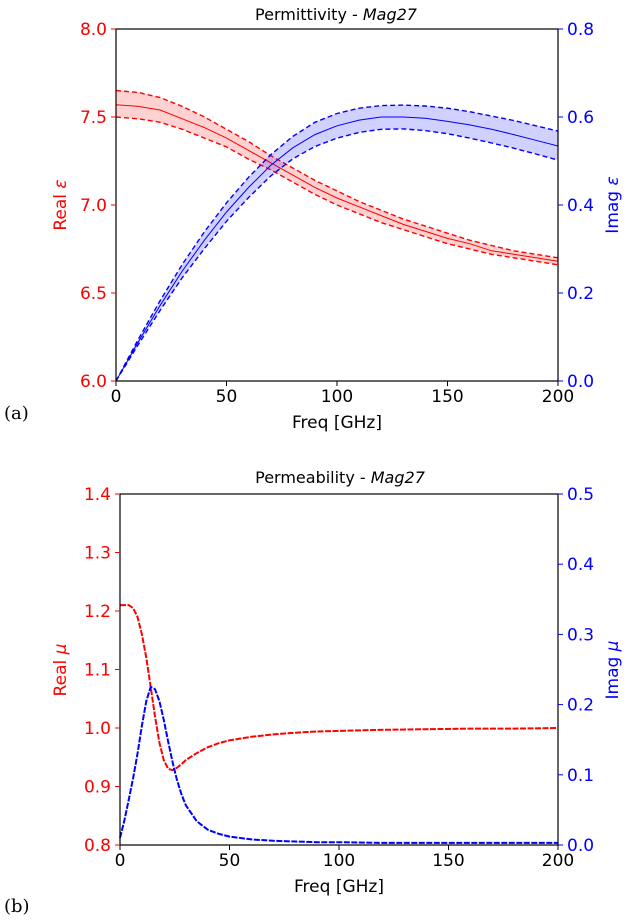 The image size is (626, 920). Describe the element at coordinates (576, 670) in the screenshot. I see `right-y-axis: 0.0 0.1 0.2 0.3 0.4 0.5` at that location.